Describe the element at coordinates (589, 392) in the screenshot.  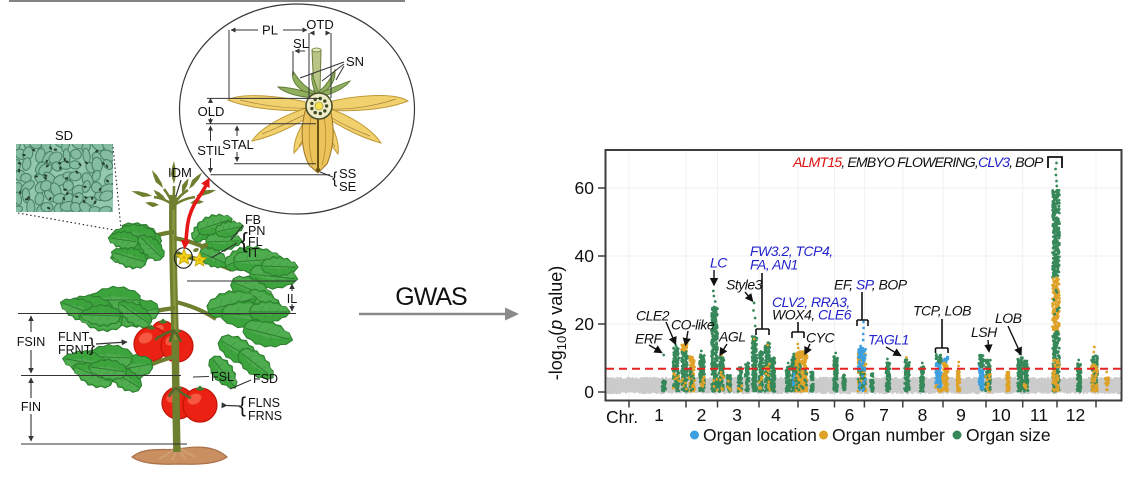
I see `svg-text: 0` at that location.